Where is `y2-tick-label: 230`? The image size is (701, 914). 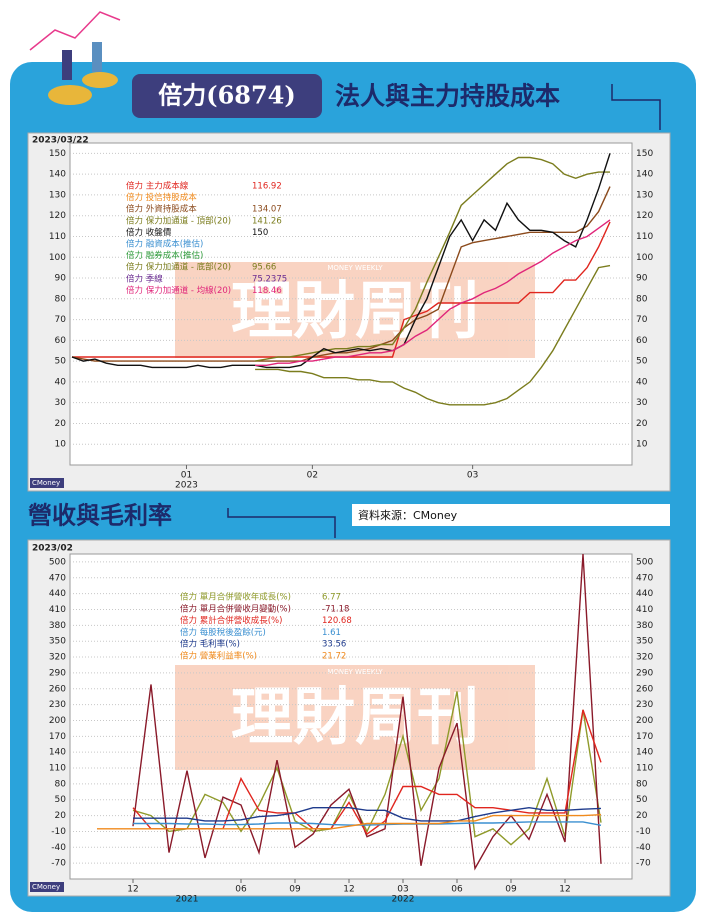 y2-tick-label: 230 is located at coordinates (644, 705).